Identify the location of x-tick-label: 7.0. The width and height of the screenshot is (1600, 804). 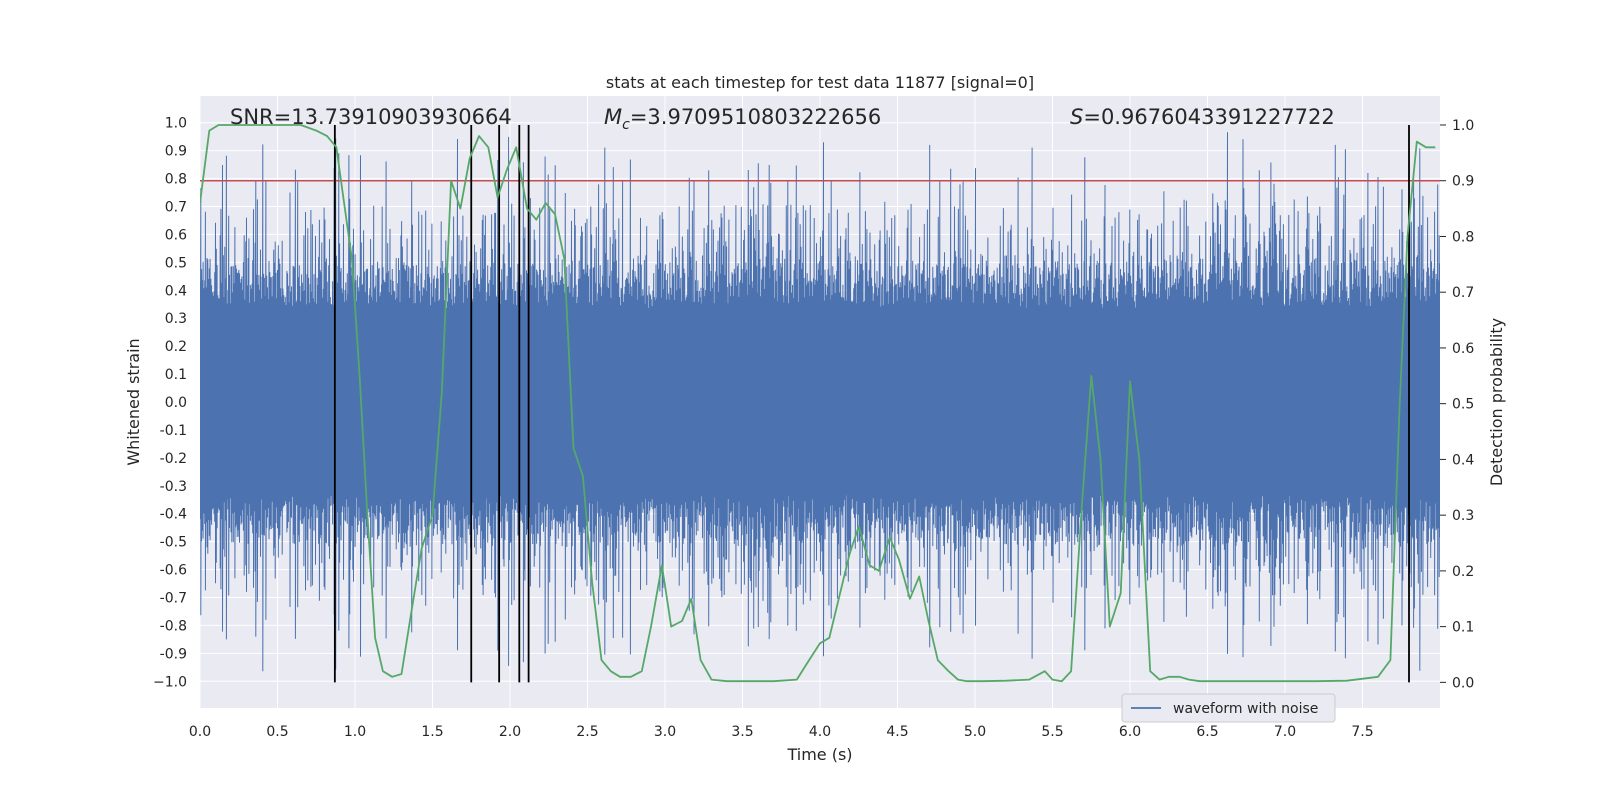
(1285, 732).